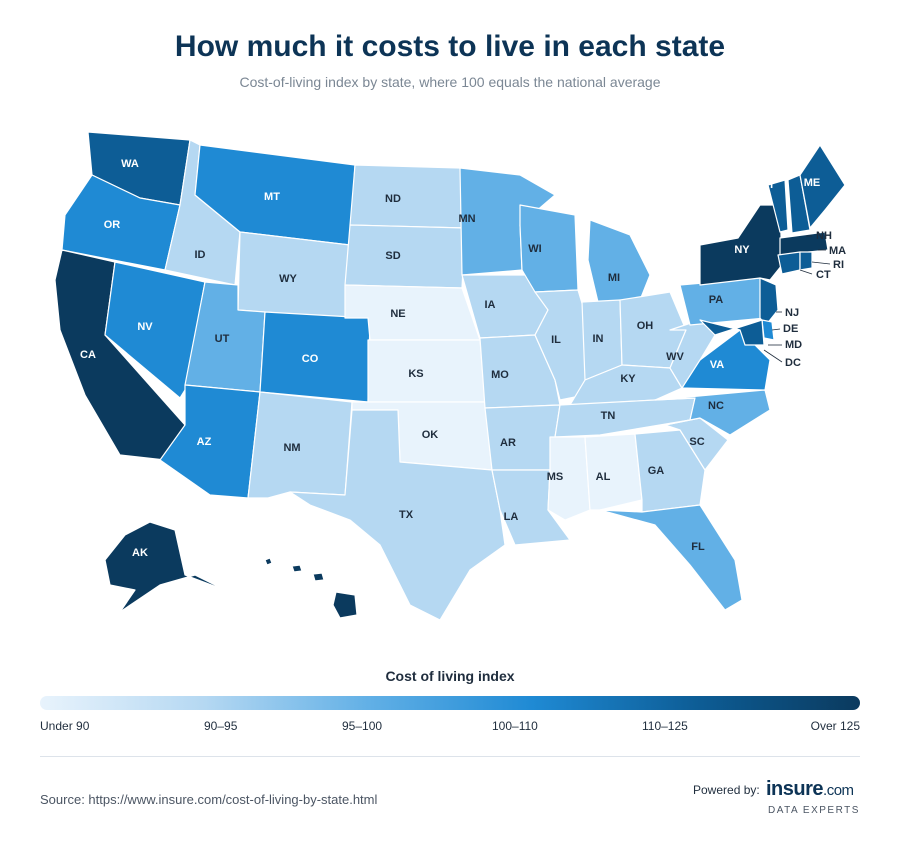 The image size is (900, 844). I want to click on logo-tagline: DATA EXPERTS, so click(814, 810).